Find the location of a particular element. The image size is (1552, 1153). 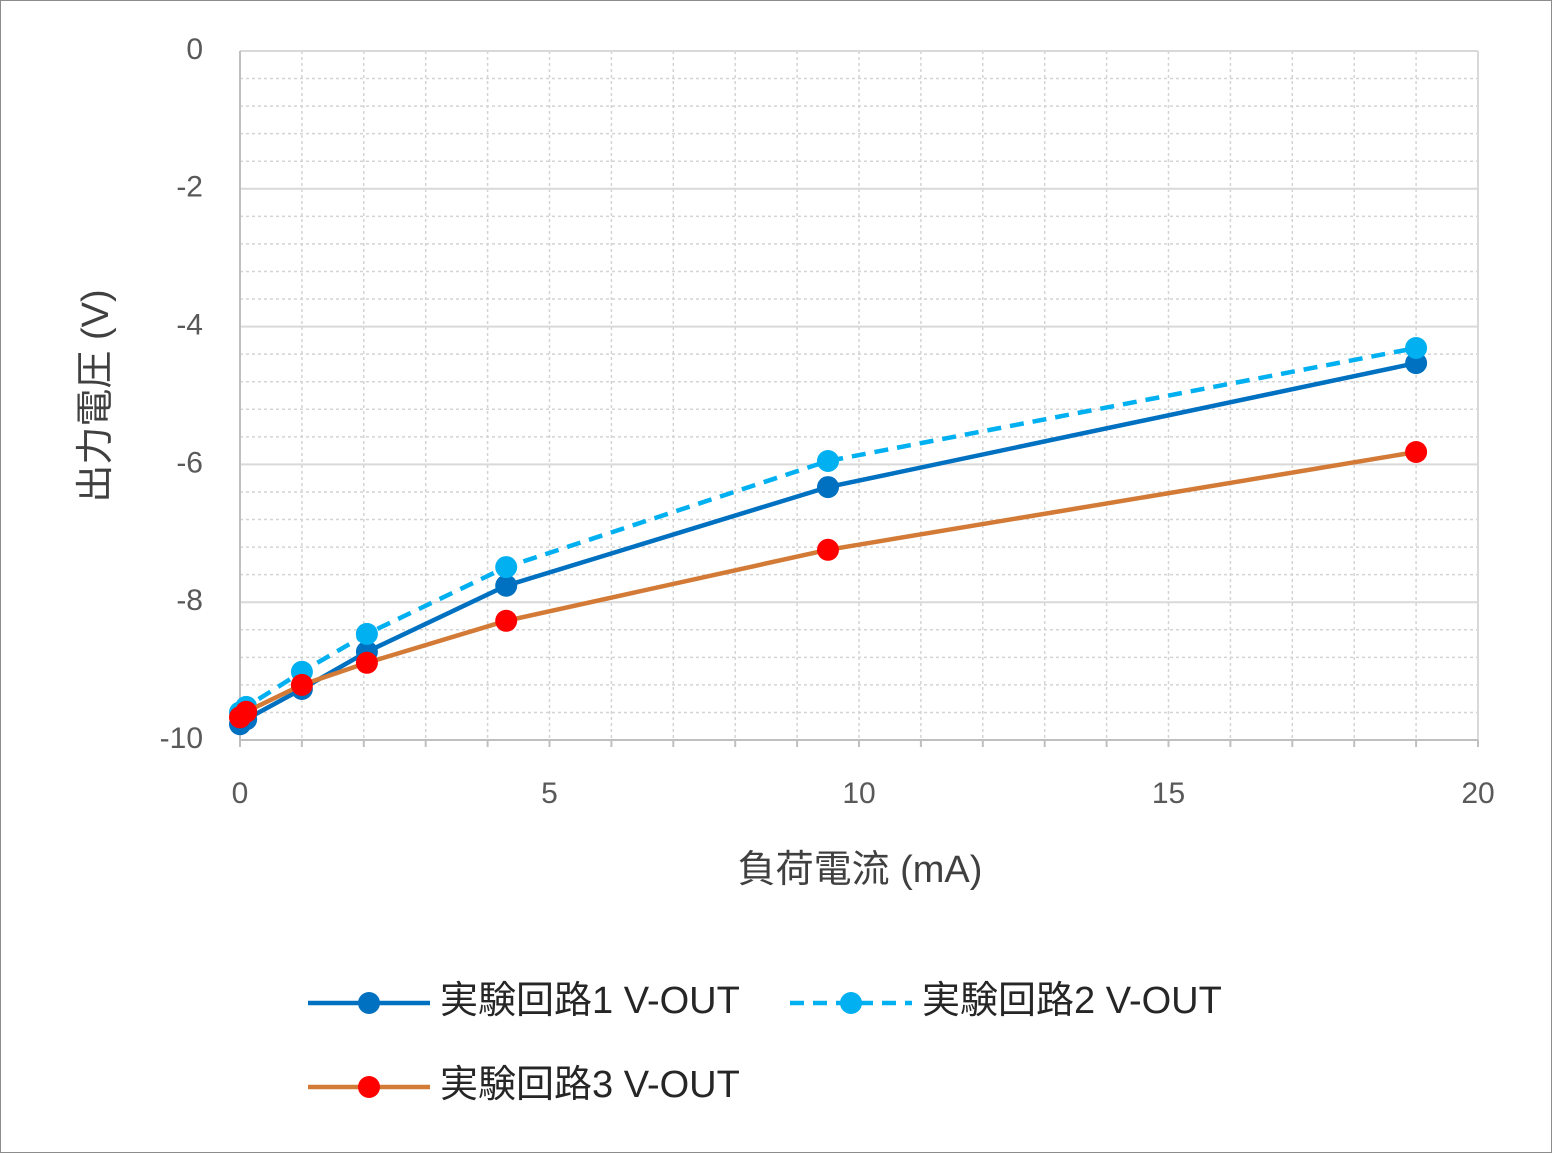

legend-label: 実験回路3 V-OUT is located at coordinates (590, 1085).